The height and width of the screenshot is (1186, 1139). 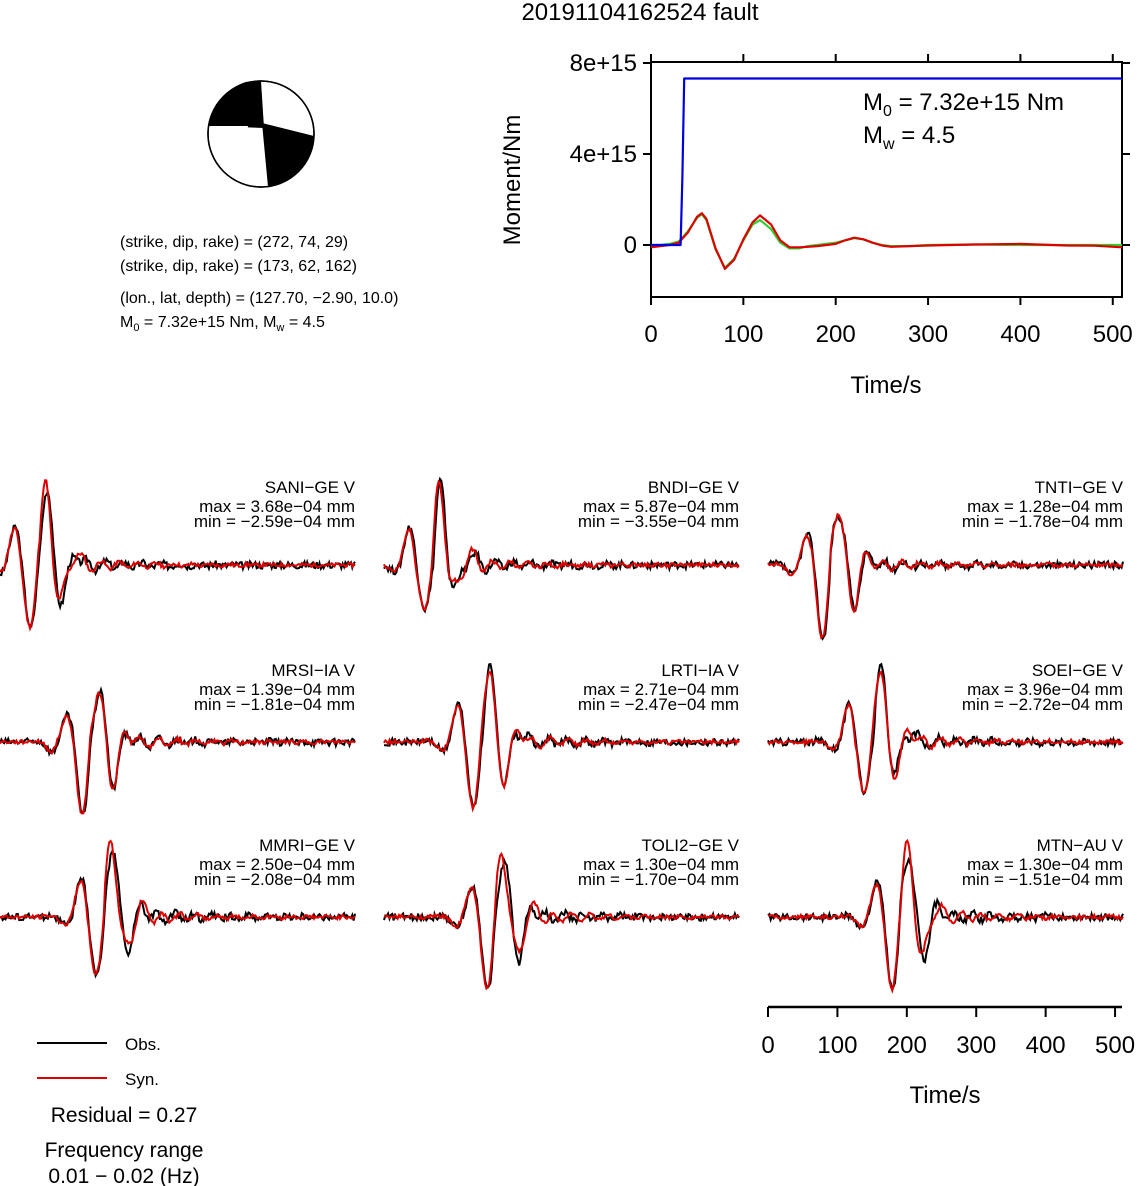 I want to click on bottom-xtick-label: 100, so click(x=837, y=1045).